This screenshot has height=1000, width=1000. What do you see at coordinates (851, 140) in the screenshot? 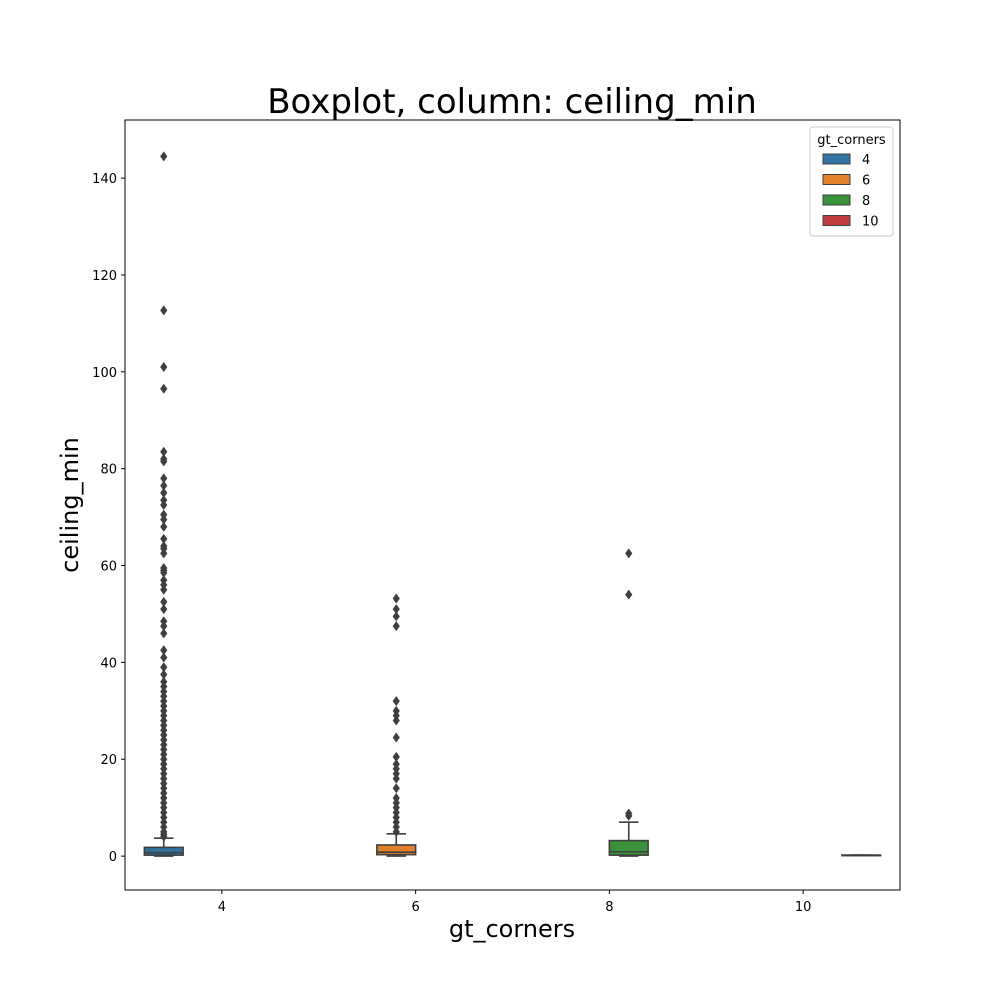
I see `legend-title: gt_corners` at bounding box center [851, 140].